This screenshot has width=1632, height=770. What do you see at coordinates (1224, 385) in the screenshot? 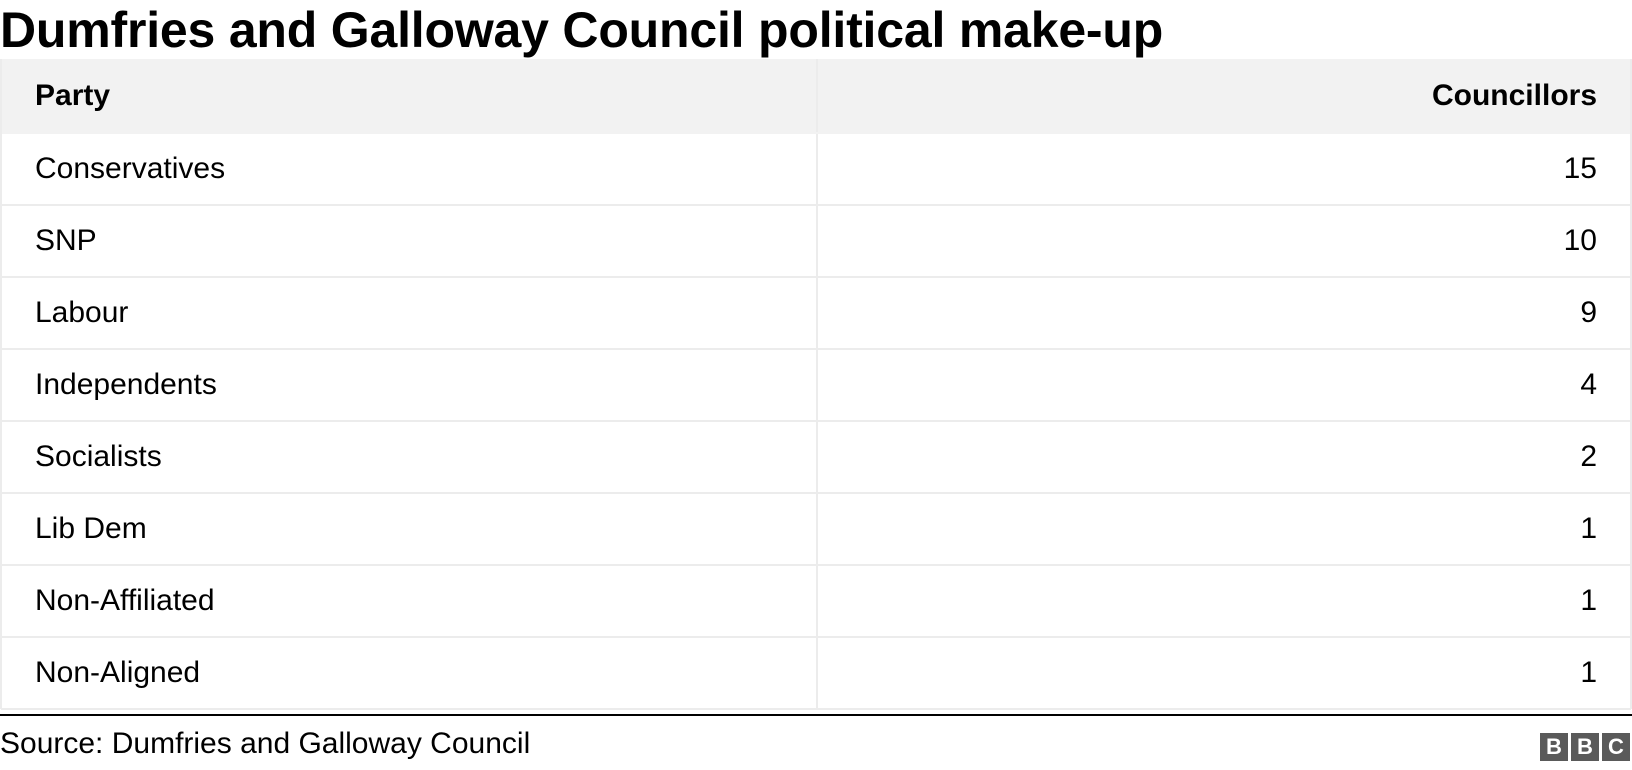
I see `councillors-cell: 4` at bounding box center [1224, 385].